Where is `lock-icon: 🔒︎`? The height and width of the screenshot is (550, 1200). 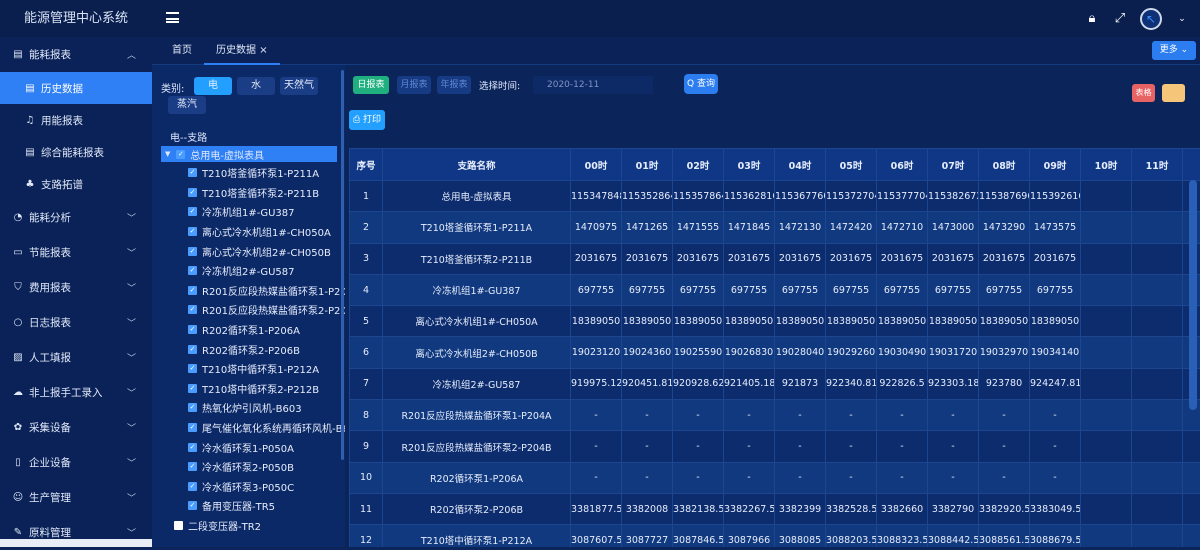 lock-icon: 🔒︎ is located at coordinates (1092, 19).